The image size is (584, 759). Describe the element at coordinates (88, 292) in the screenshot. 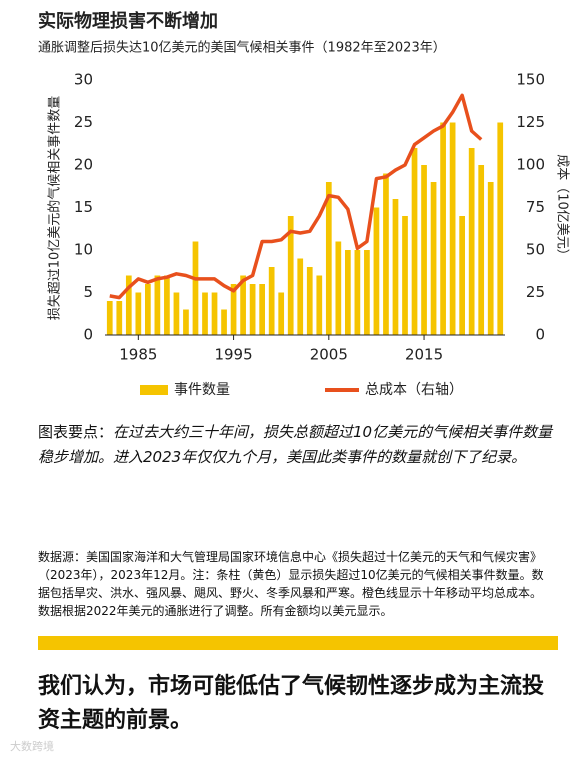

I see `y-tick-label: 5` at that location.